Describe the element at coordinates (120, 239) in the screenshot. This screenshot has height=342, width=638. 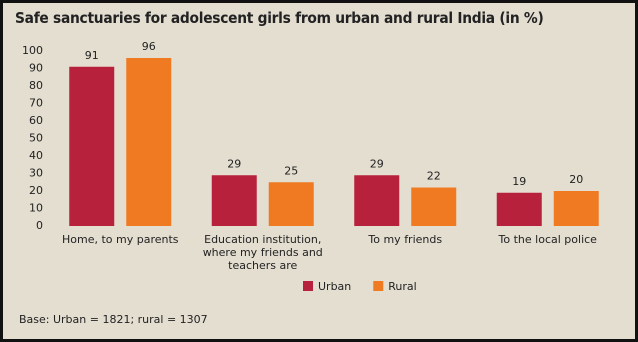
I see `x-tick-label: Home, to my parents` at that location.